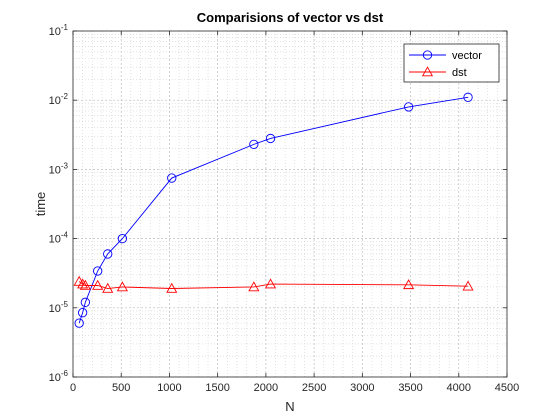  What do you see at coordinates (362, 388) in the screenshot?
I see `x-tick-label: 3000` at bounding box center [362, 388].